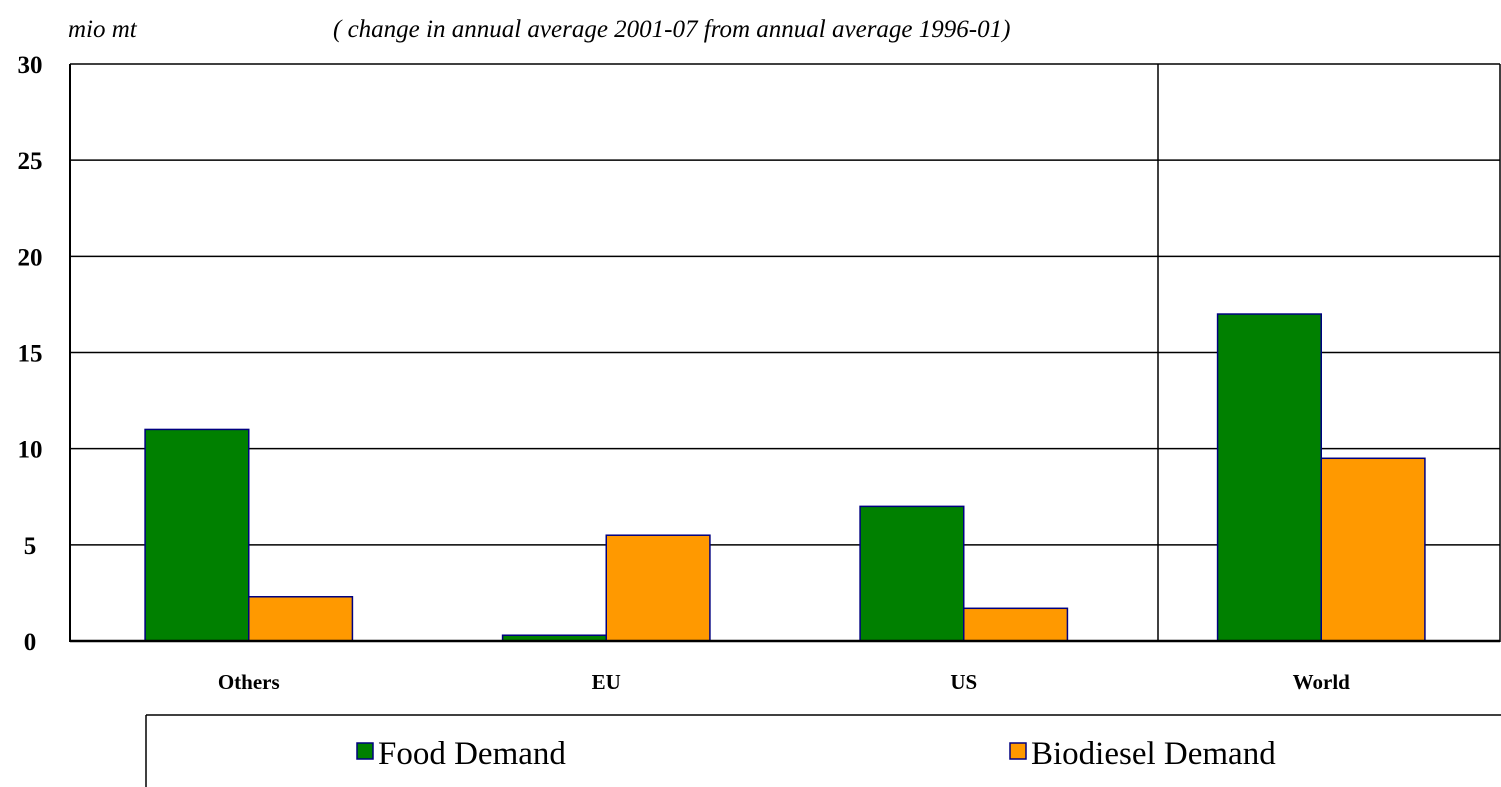  I want to click on y-tick-label-0: 0, so click(30, 642).